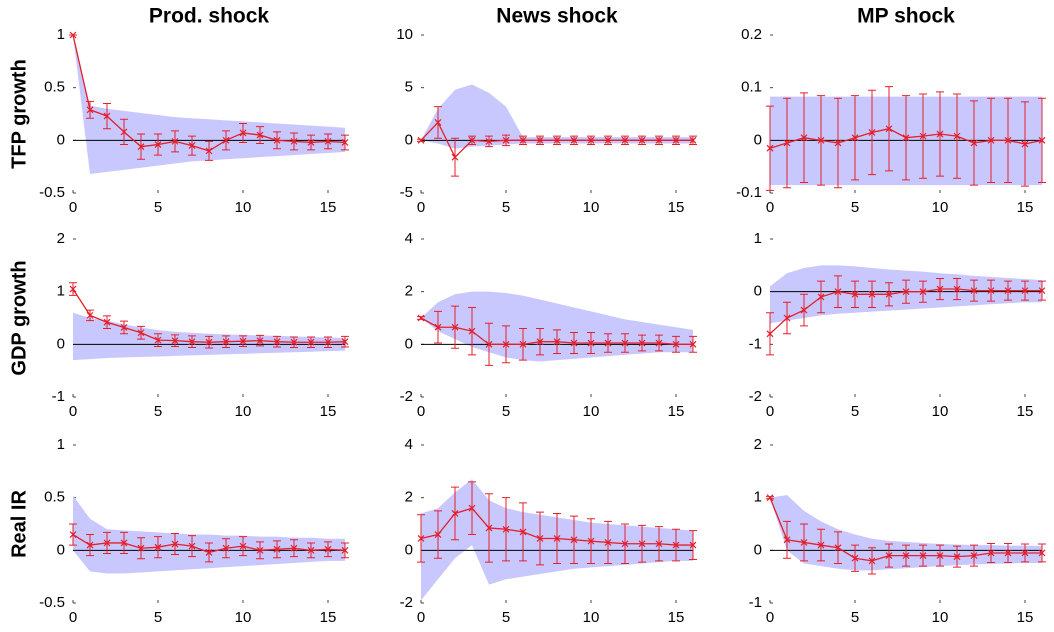 This screenshot has width=1054, height=632. What do you see at coordinates (749, 192) in the screenshot?
I see `y-tick-label: -0.1` at bounding box center [749, 192].